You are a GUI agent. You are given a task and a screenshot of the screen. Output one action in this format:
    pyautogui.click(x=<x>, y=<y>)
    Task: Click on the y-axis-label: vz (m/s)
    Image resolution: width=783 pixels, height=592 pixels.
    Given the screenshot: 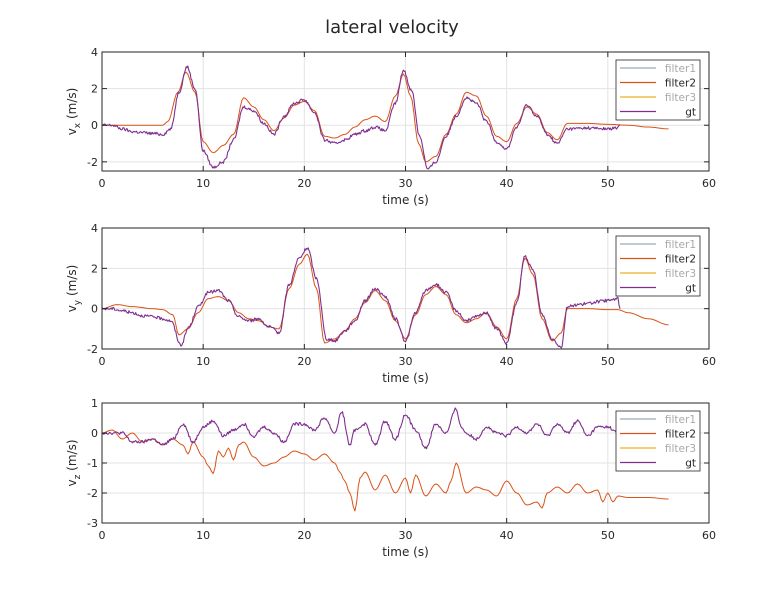 What is the action you would take?
    pyautogui.click(x=74, y=462)
    